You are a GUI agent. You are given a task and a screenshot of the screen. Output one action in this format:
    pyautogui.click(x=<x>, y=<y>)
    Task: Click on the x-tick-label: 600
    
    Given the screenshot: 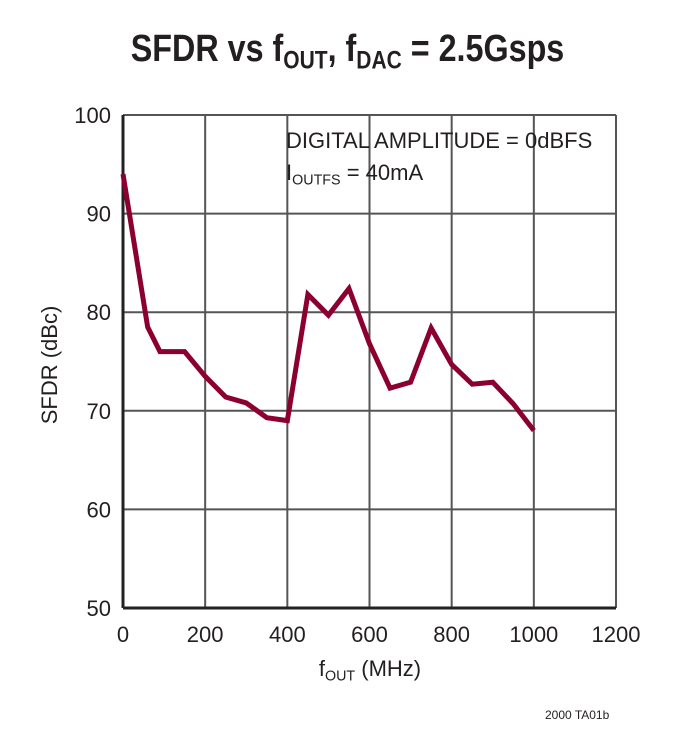 What is the action you would take?
    pyautogui.click(x=369, y=634)
    